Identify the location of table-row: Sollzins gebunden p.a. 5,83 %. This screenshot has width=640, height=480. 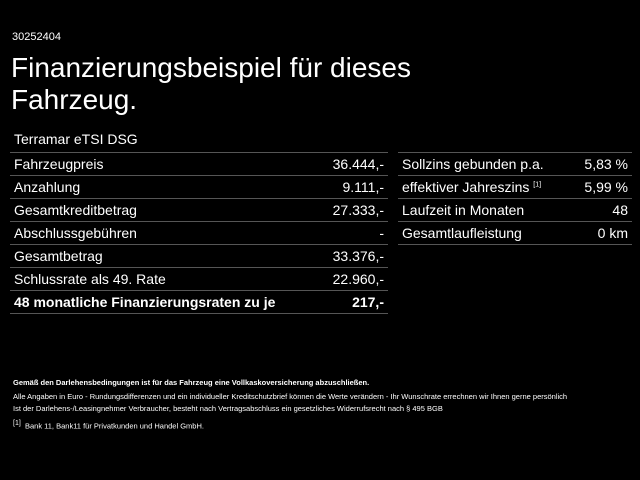
(515, 164).